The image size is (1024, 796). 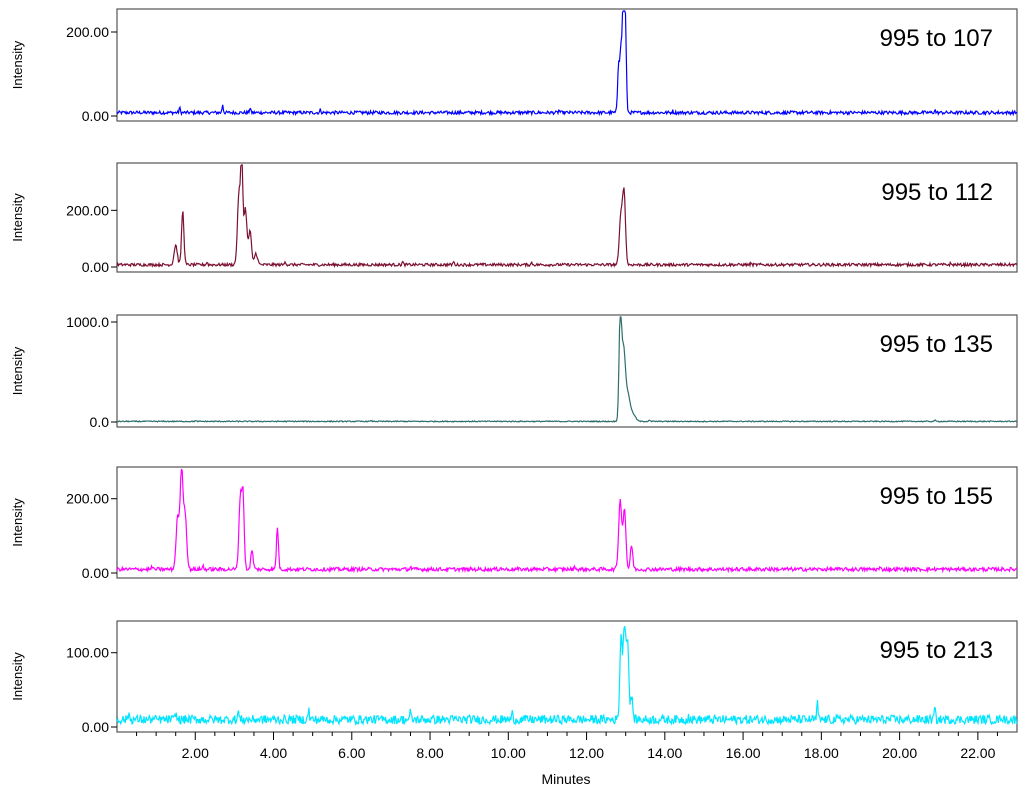 I want to click on panel-5: 0.00 100.00 Intensity 995 to 213, so click(x=514, y=677).